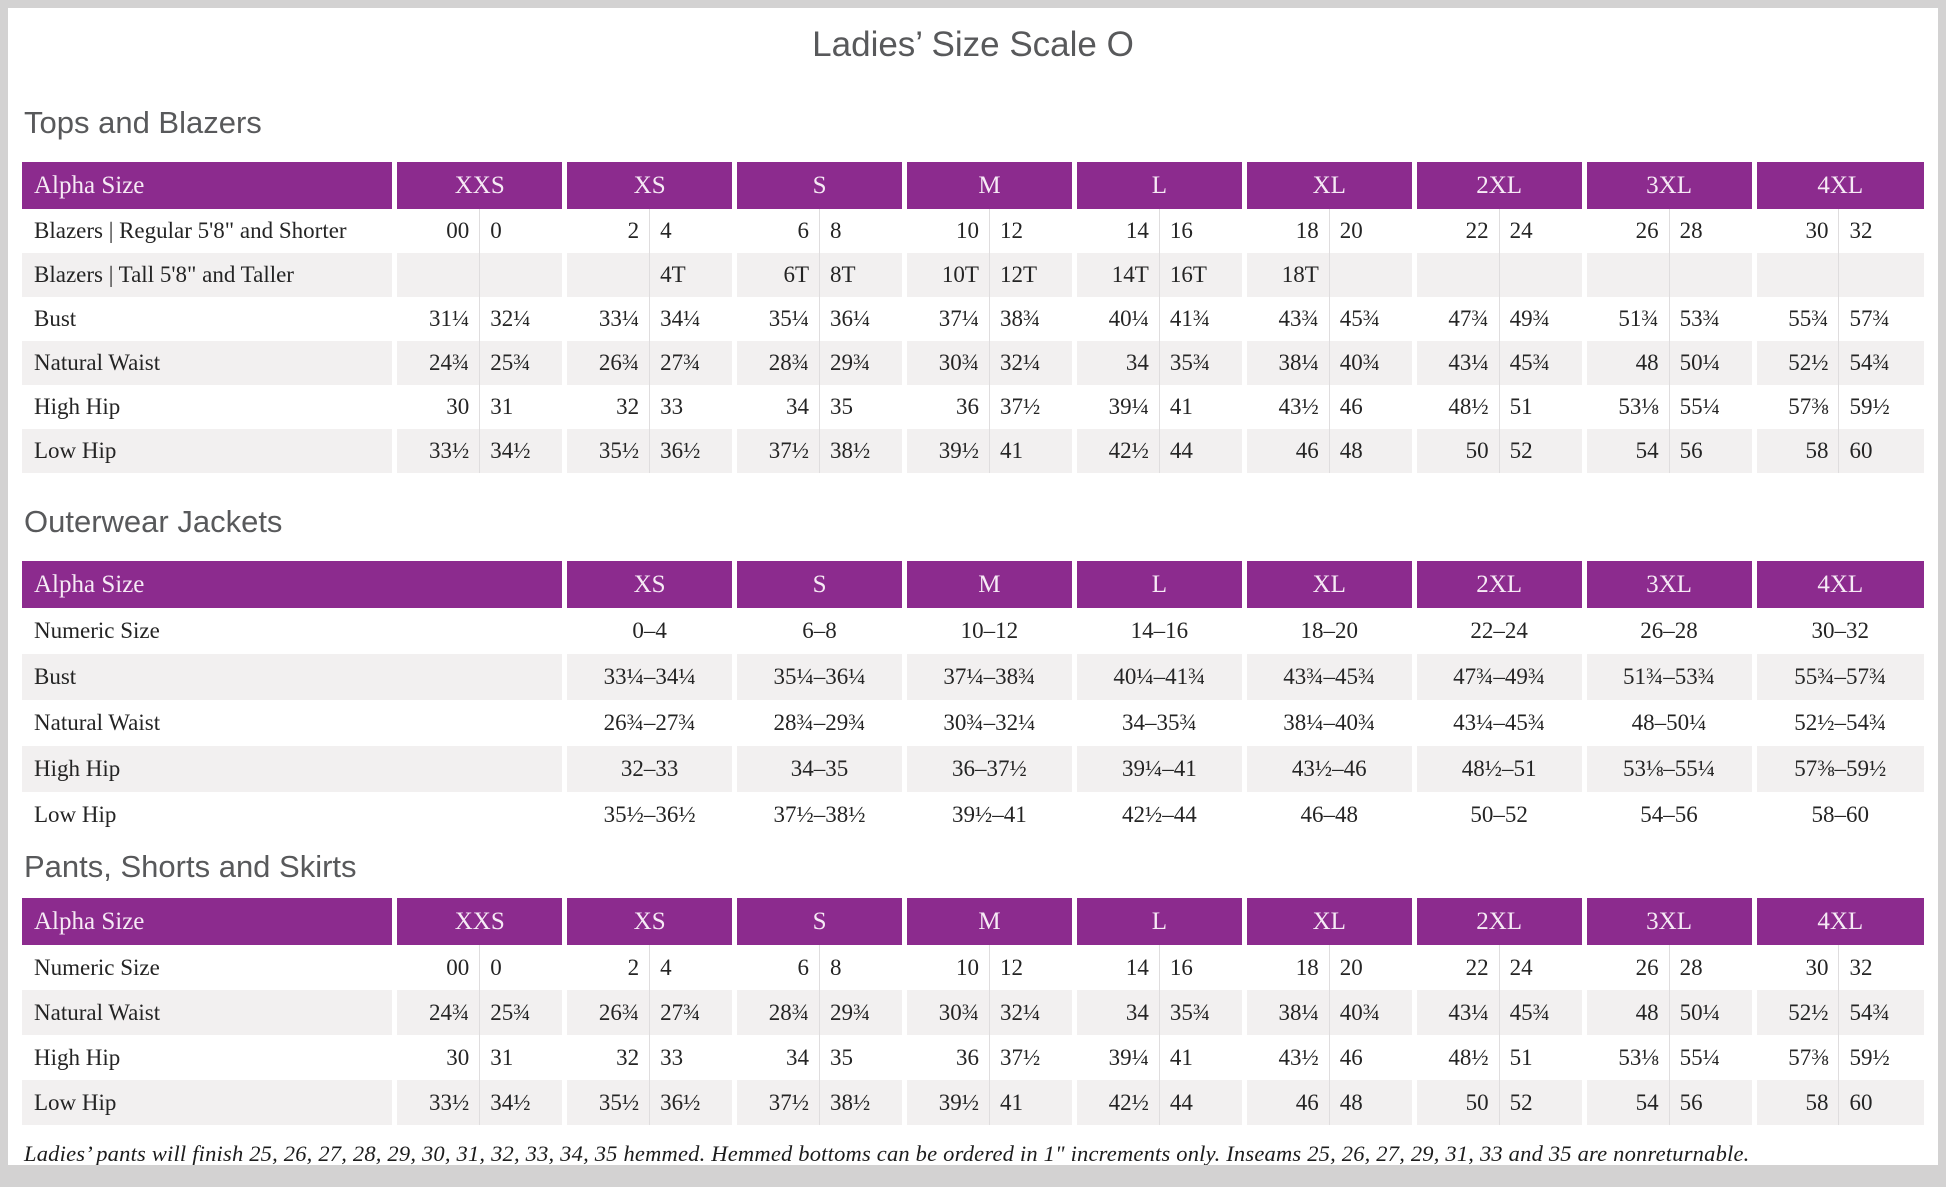 The width and height of the screenshot is (1946, 1187). What do you see at coordinates (1711, 1102) in the screenshot?
I see `size-cell: 56` at bounding box center [1711, 1102].